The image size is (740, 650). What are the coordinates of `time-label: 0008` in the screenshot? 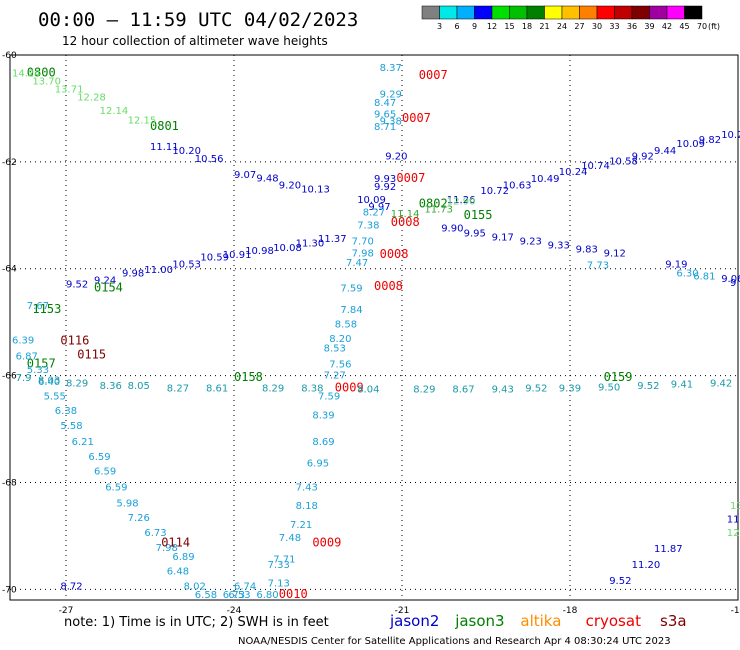 It's located at (405, 222).